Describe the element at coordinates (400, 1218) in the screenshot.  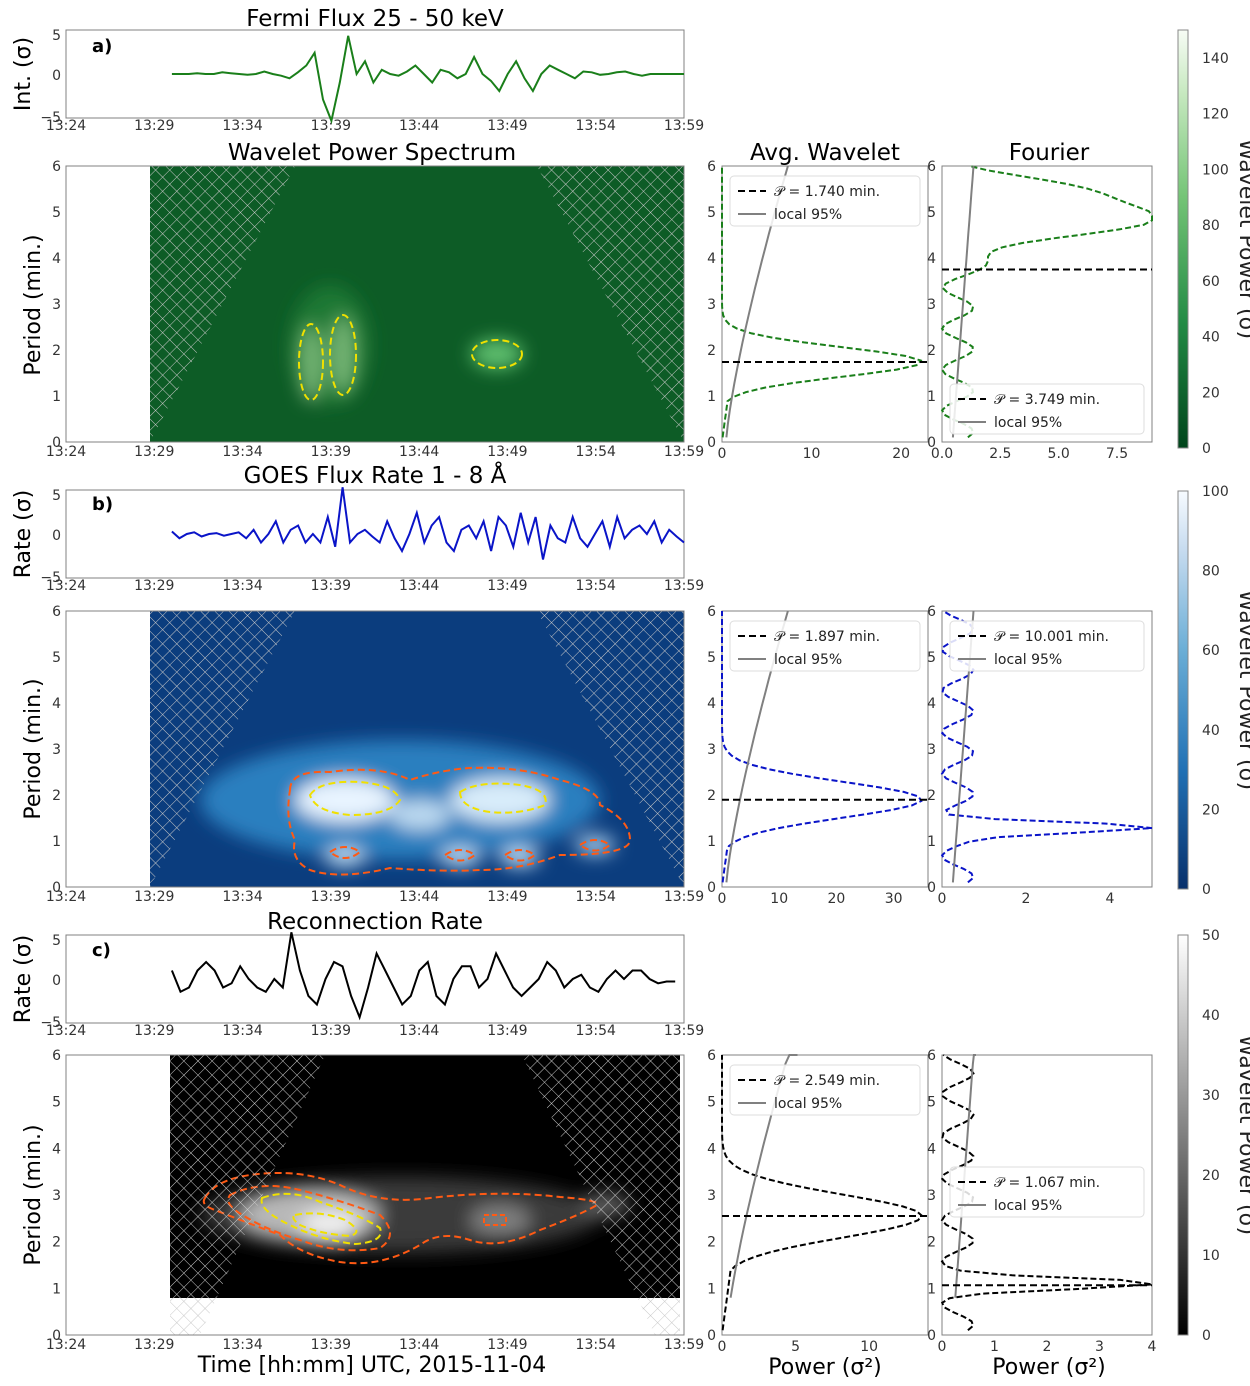
I see `contour-orange` at that location.